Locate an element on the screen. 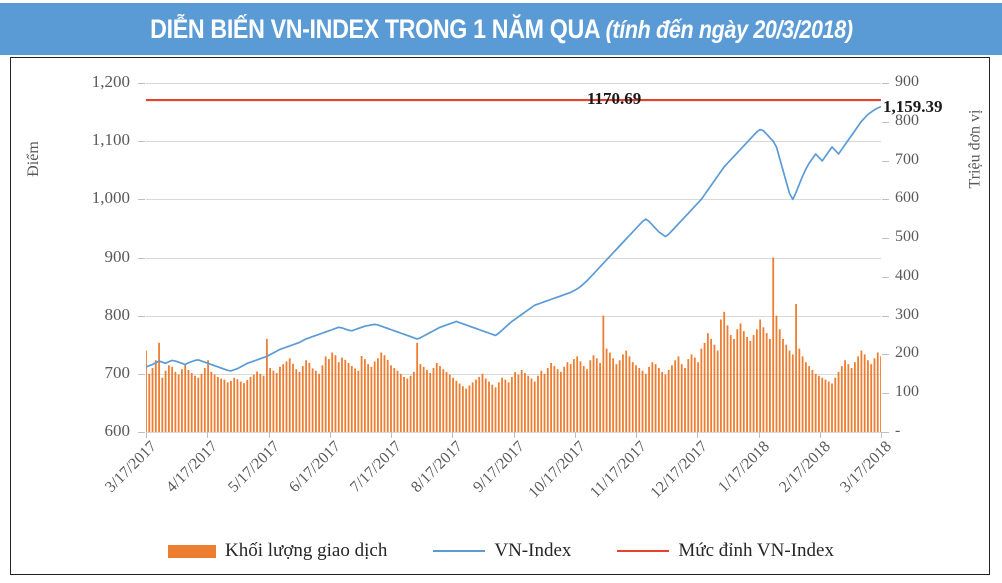 The image size is (1002, 583). legend-item-peak: Mức đỉnh VN-Index is located at coordinates (725, 551).